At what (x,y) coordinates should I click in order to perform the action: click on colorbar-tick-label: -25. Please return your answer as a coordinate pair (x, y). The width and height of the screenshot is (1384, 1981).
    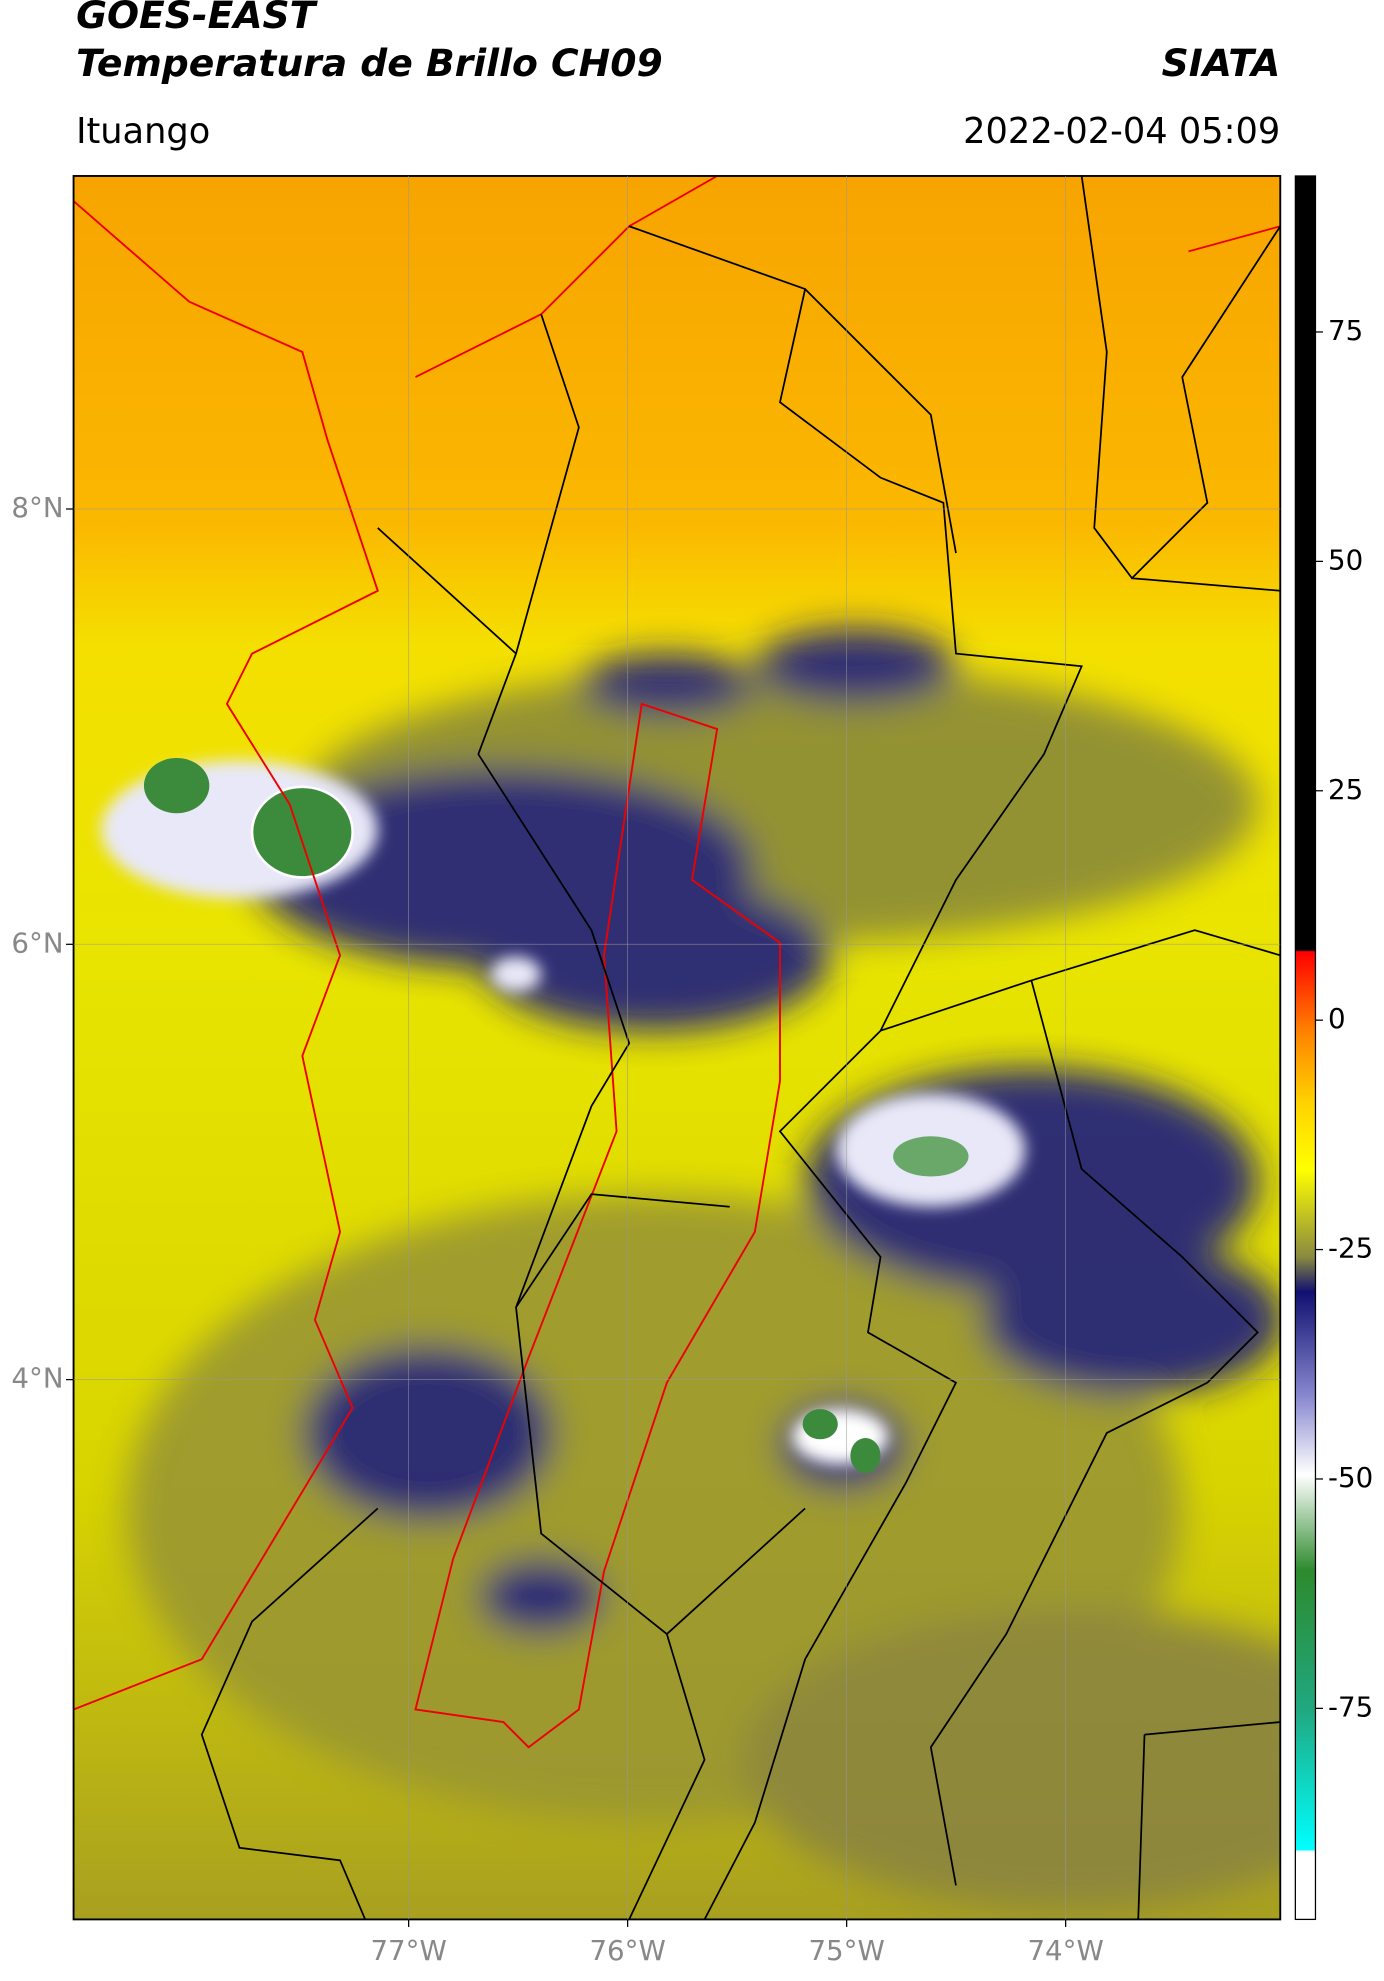
    Looking at the image, I should click on (1350, 1248).